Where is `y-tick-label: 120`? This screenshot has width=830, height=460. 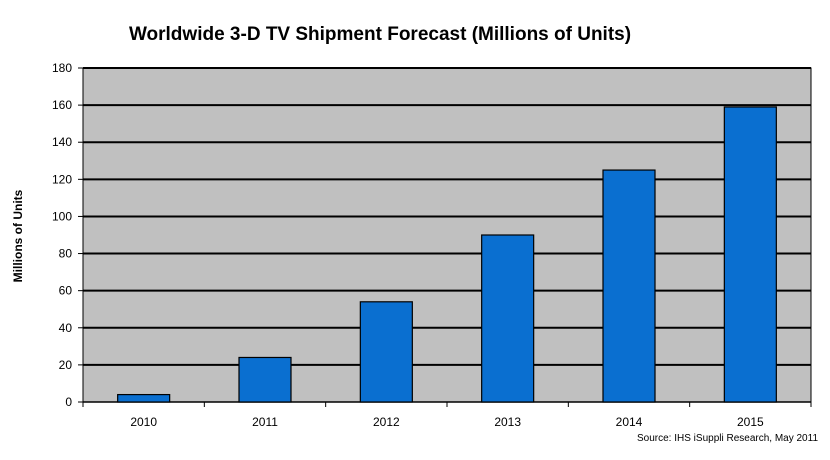
y-tick-label: 120 is located at coordinates (62, 179).